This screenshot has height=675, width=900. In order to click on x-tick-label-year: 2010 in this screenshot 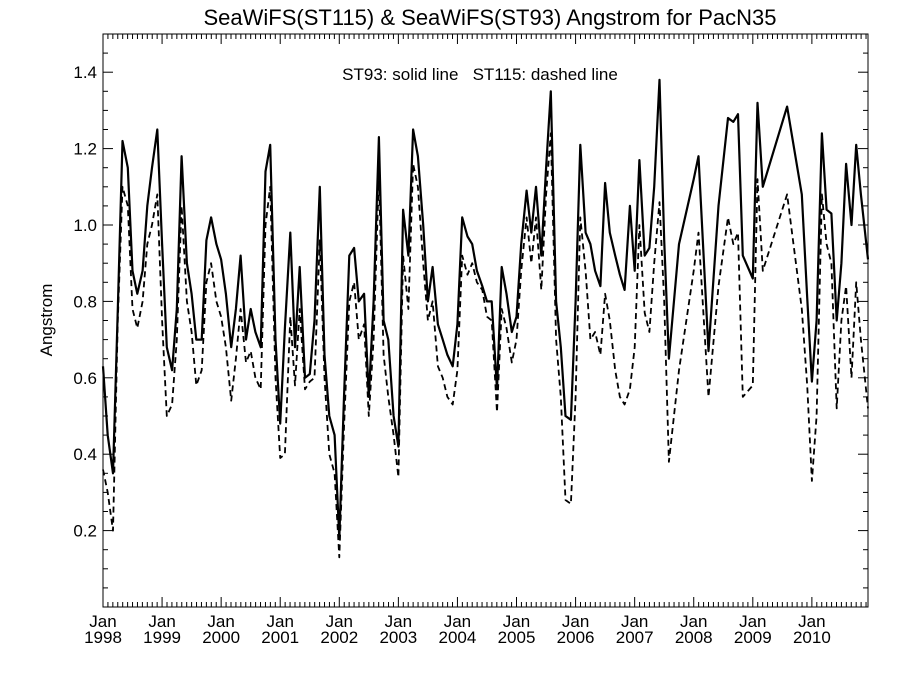, I will do `click(812, 637)`.